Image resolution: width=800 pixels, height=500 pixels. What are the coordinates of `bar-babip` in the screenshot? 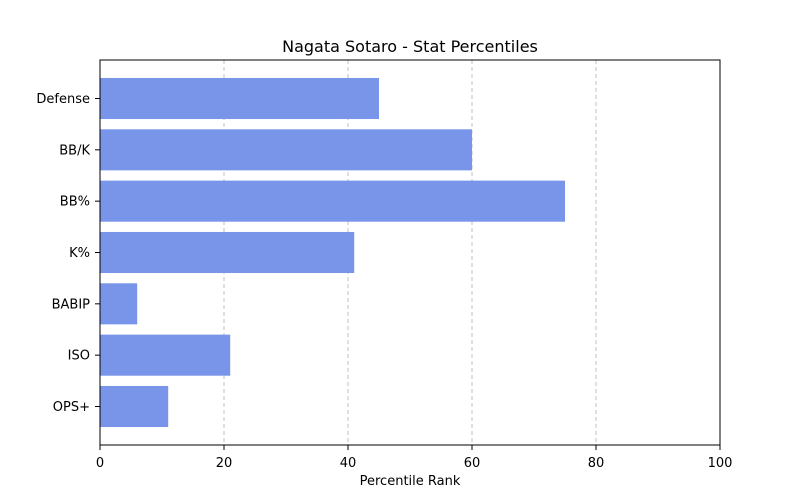 It's located at (119, 304).